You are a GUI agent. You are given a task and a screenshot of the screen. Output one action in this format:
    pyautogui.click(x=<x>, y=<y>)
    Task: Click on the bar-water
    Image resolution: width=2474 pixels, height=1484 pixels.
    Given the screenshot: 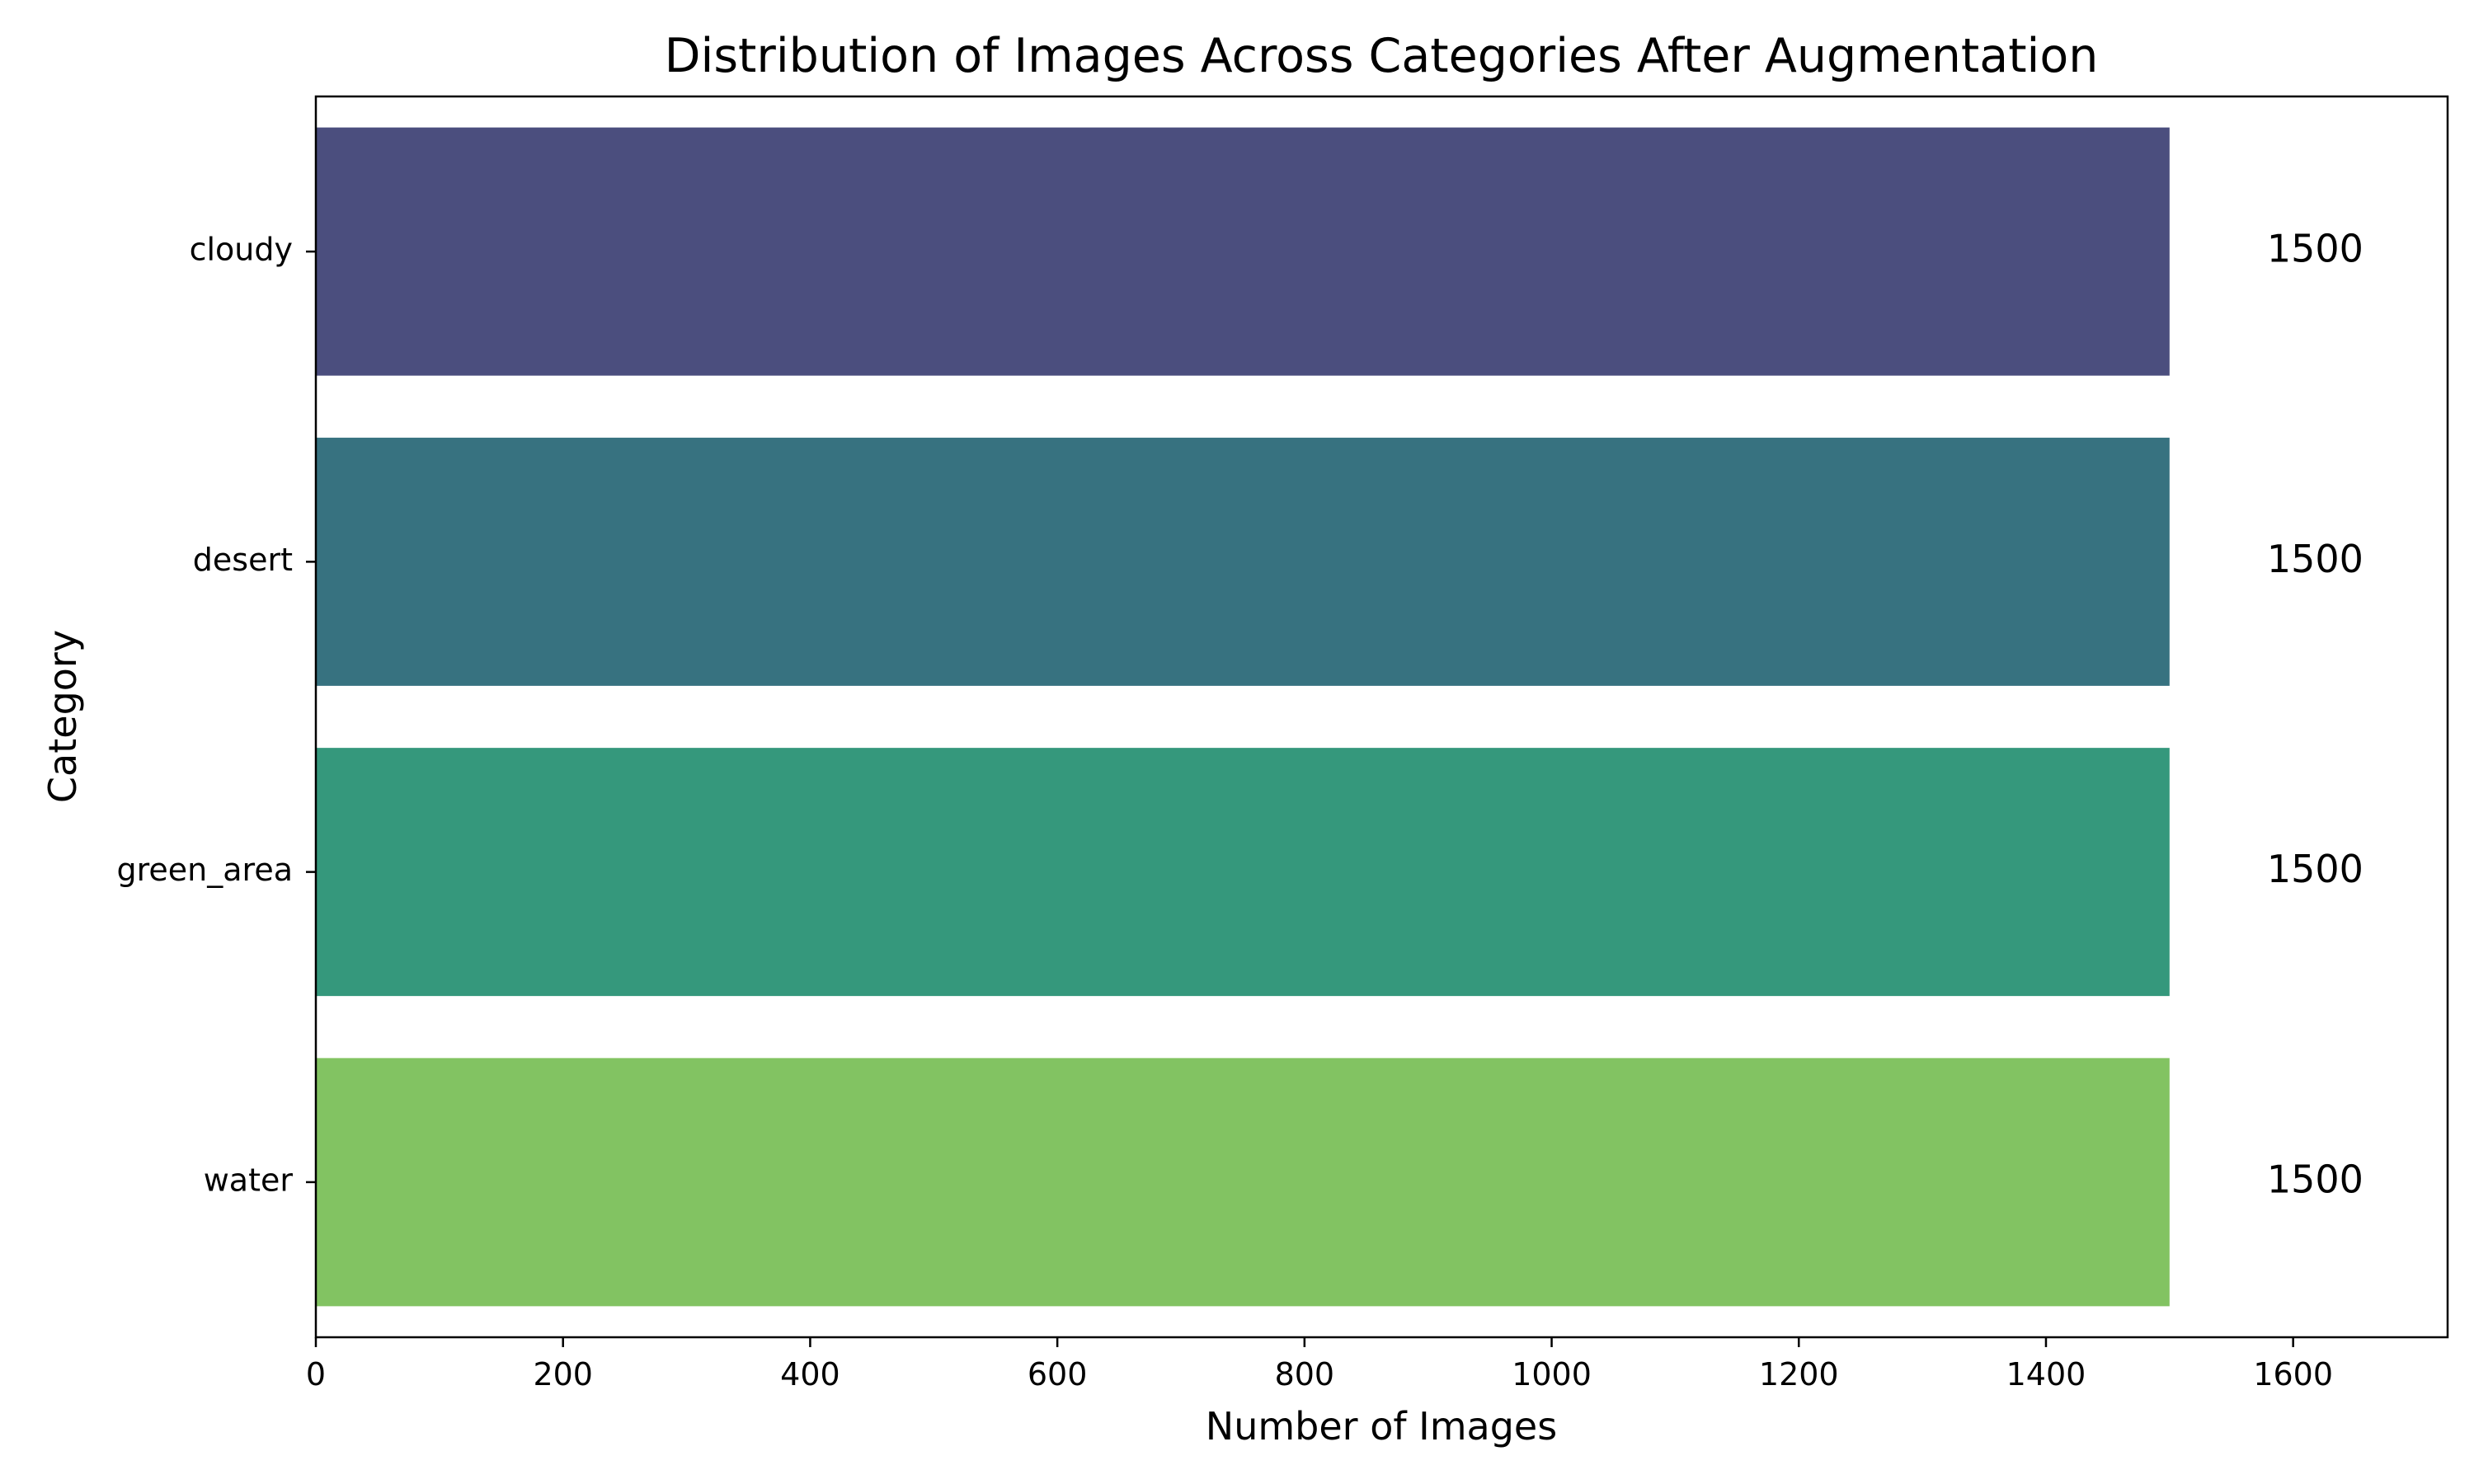 What is the action you would take?
    pyautogui.click(x=1243, y=1182)
    